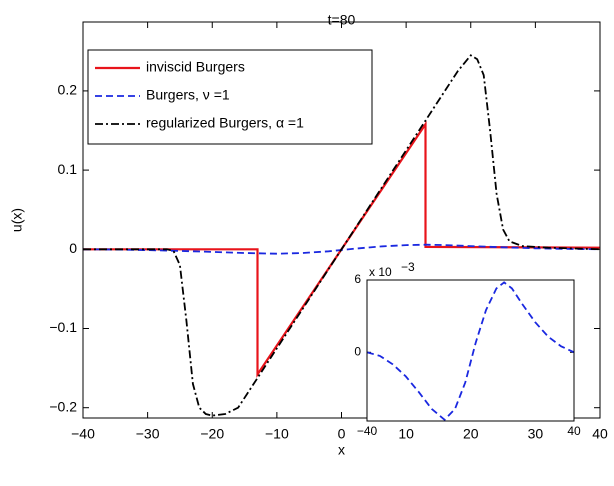 The width and height of the screenshot is (614, 486). Describe the element at coordinates (471, 434) in the screenshot. I see `x-tick-label: 20` at that location.